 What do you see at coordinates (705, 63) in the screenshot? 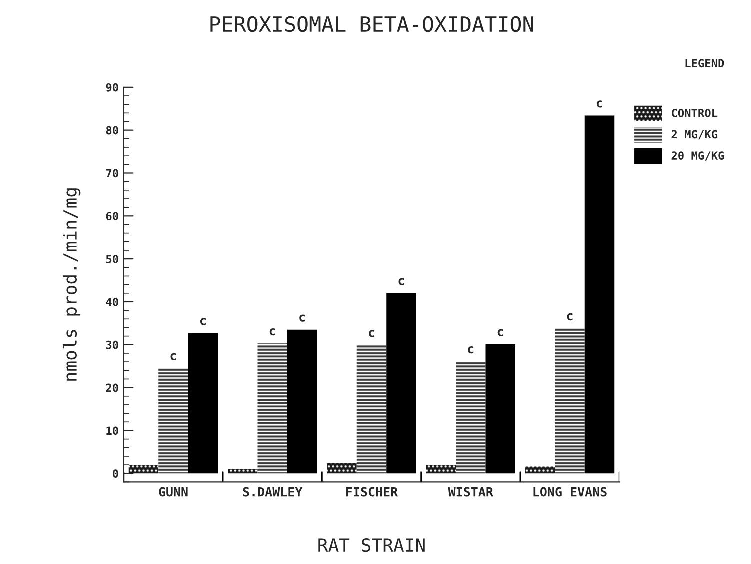
I see `legend-title: LEGEND` at bounding box center [705, 63].